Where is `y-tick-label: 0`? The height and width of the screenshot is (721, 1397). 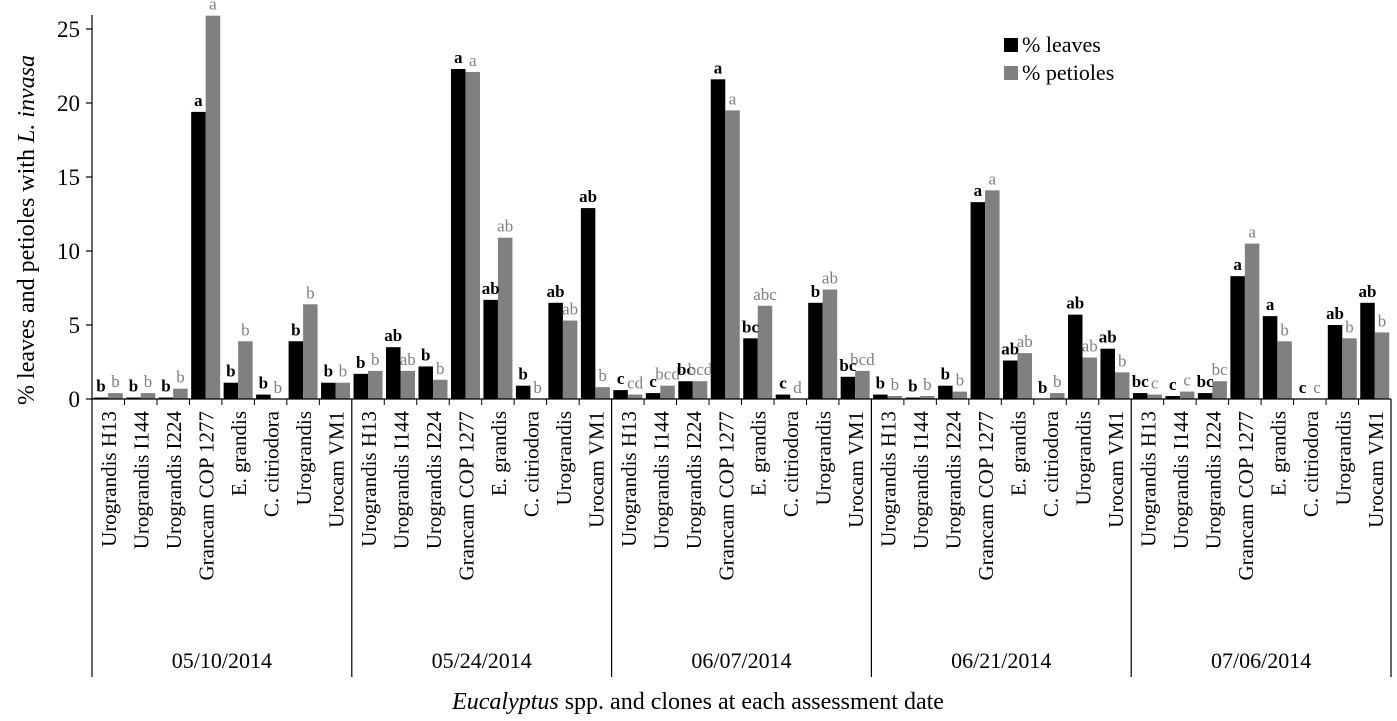
y-tick-label: 0 is located at coordinates (75, 399).